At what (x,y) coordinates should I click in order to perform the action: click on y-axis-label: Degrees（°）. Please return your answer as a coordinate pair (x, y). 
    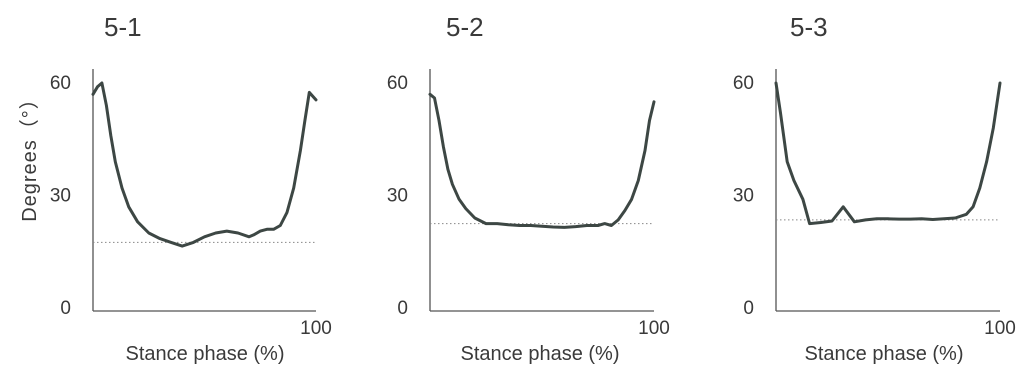
    Looking at the image, I should click on (29, 155).